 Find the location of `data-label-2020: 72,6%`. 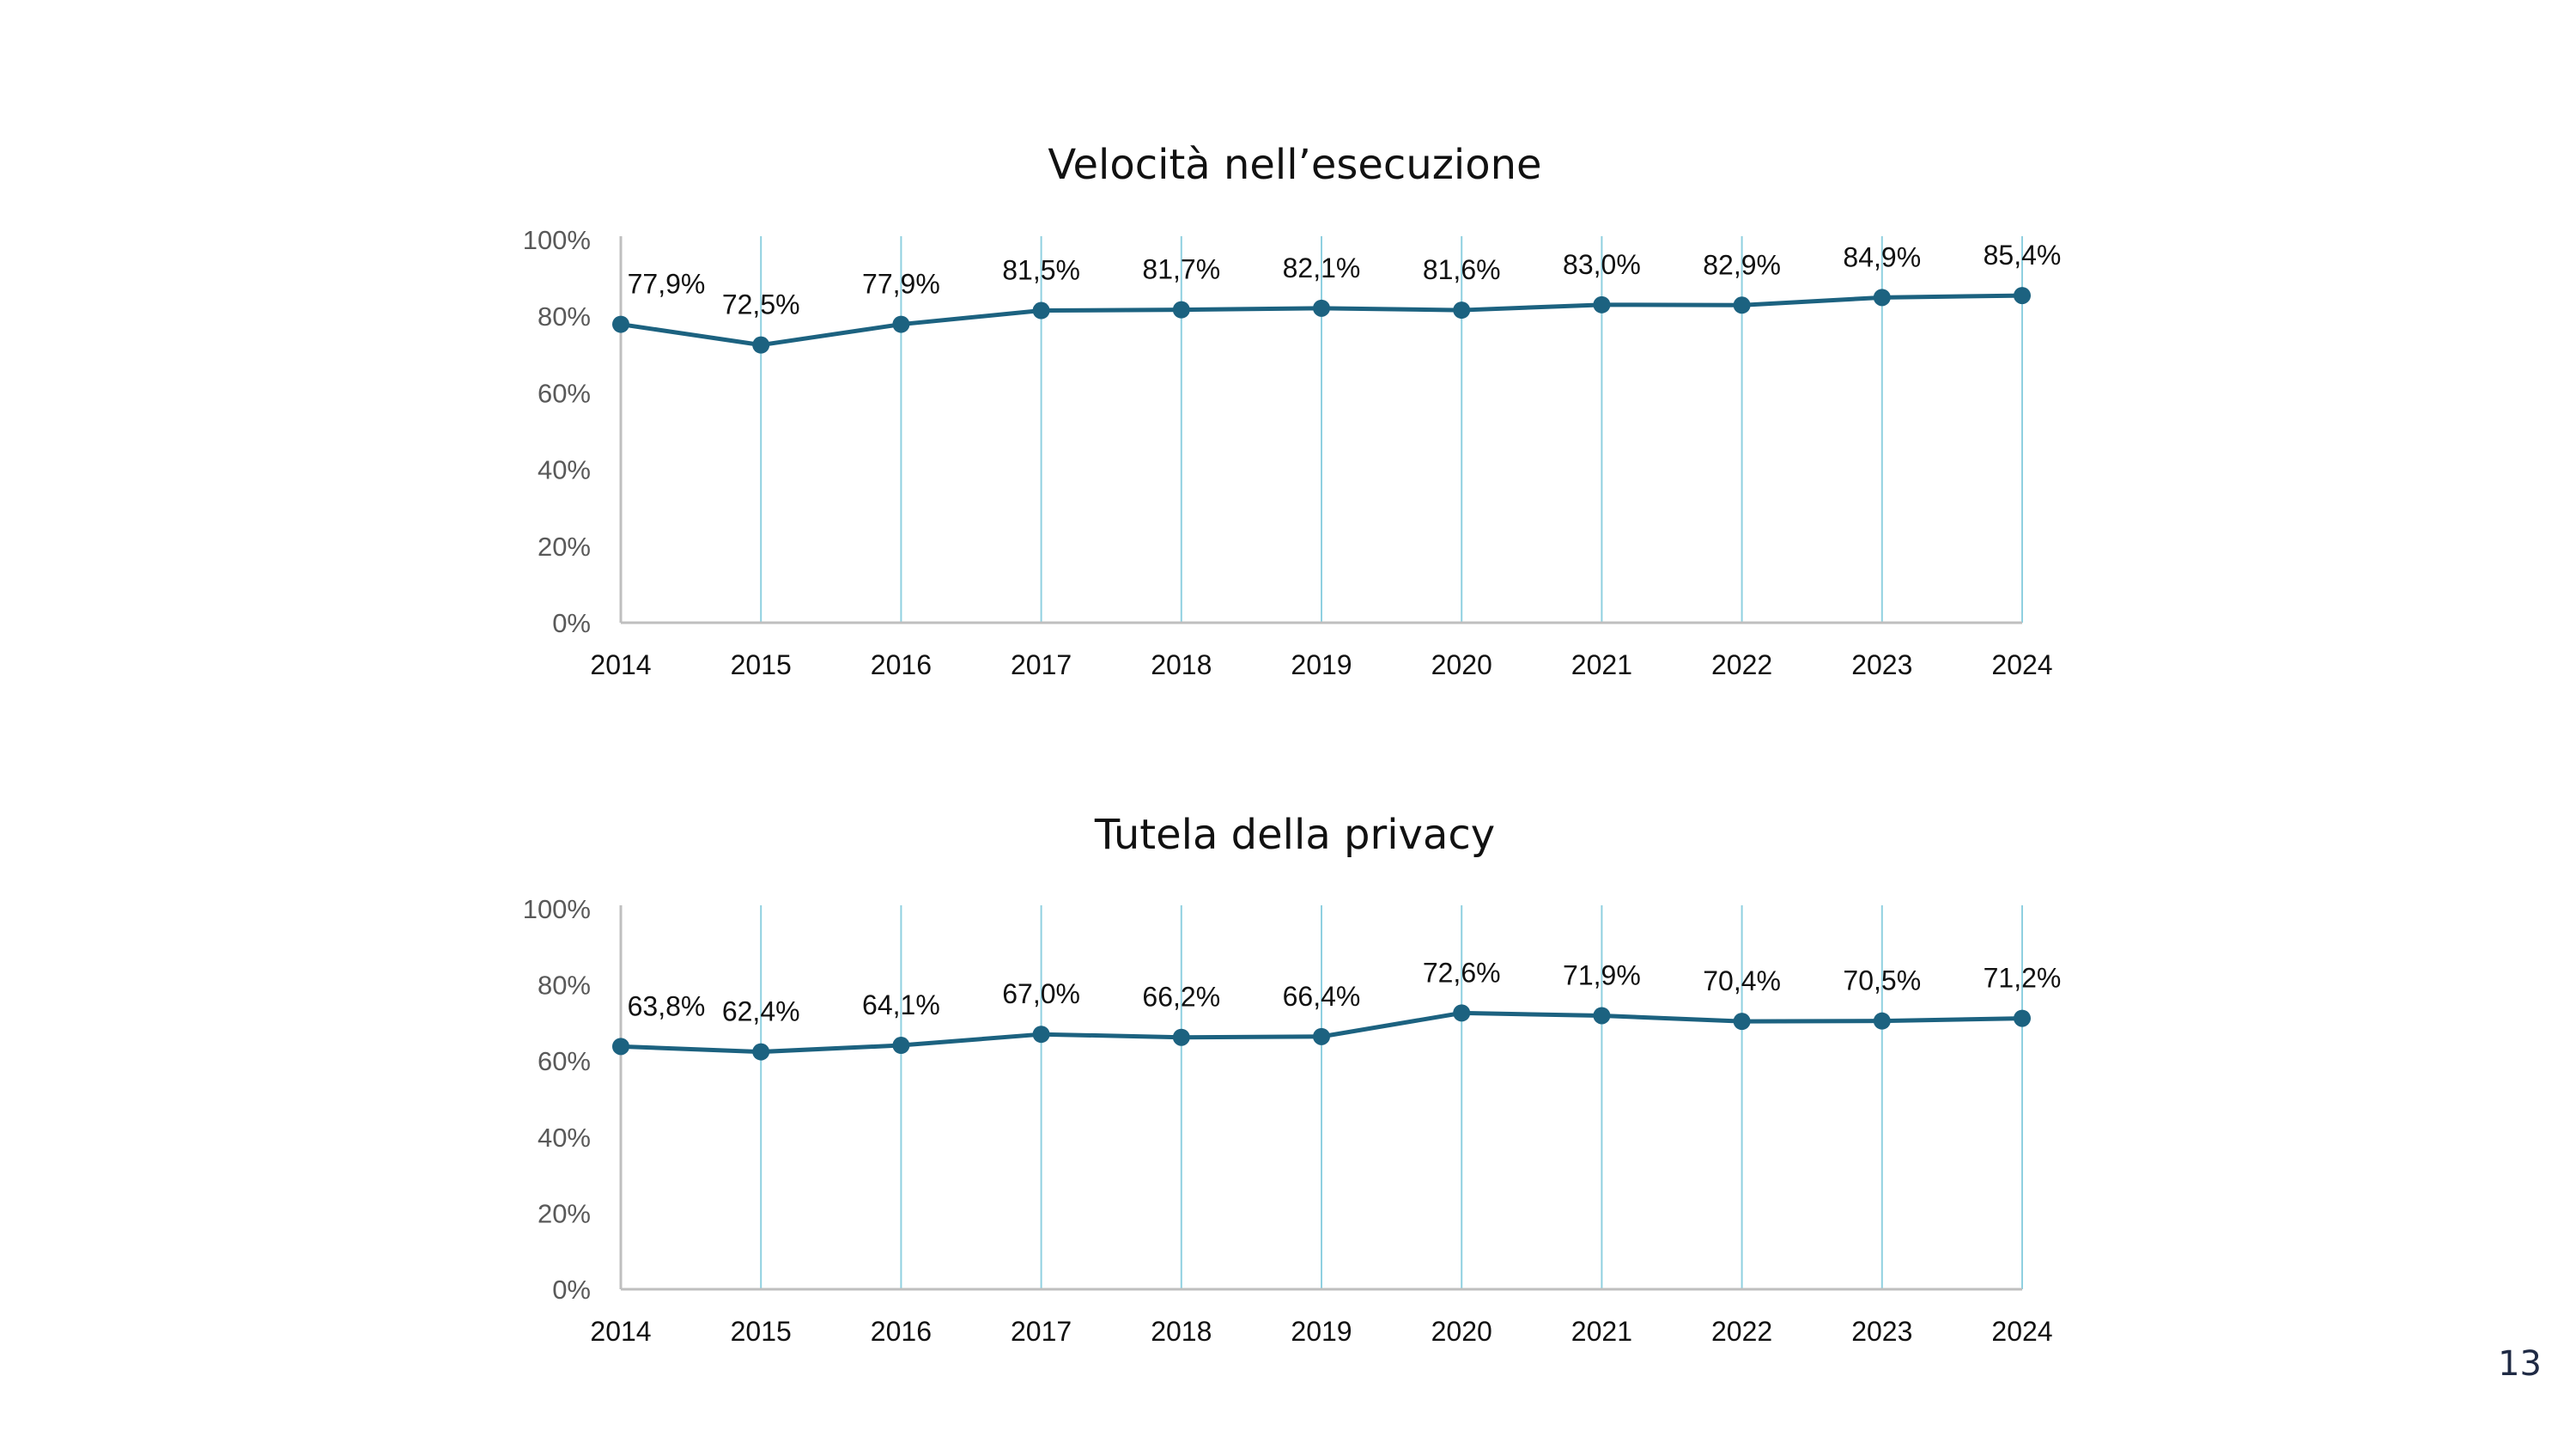

data-label-2020: 72,6% is located at coordinates (1462, 972).